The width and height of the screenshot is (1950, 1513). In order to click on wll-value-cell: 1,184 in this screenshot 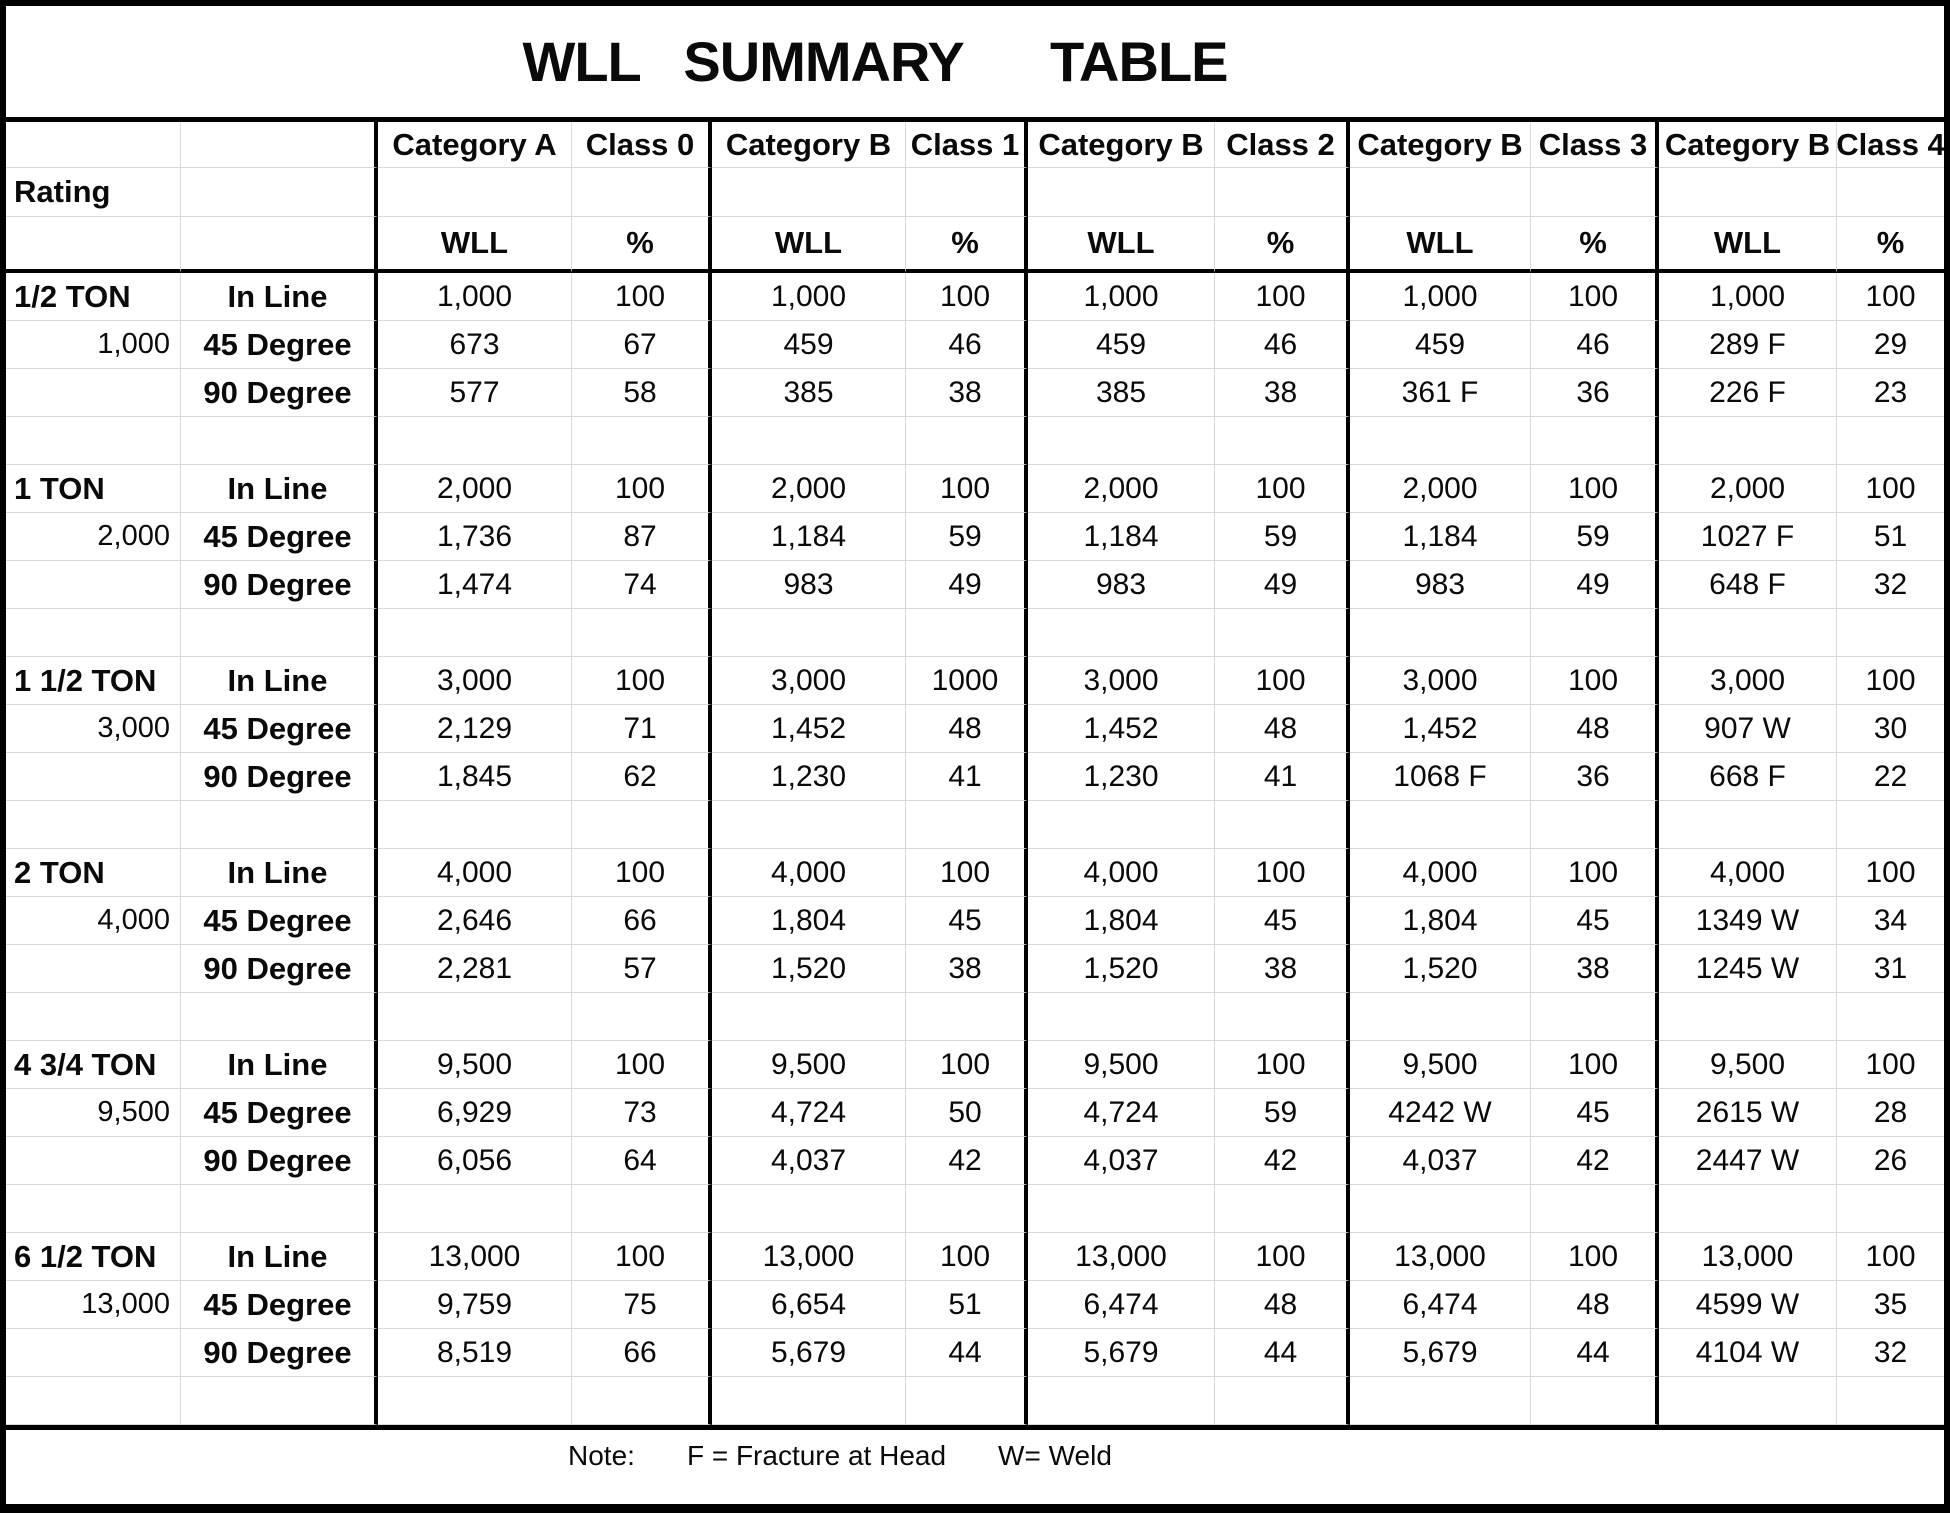, I will do `click(1440, 537)`.